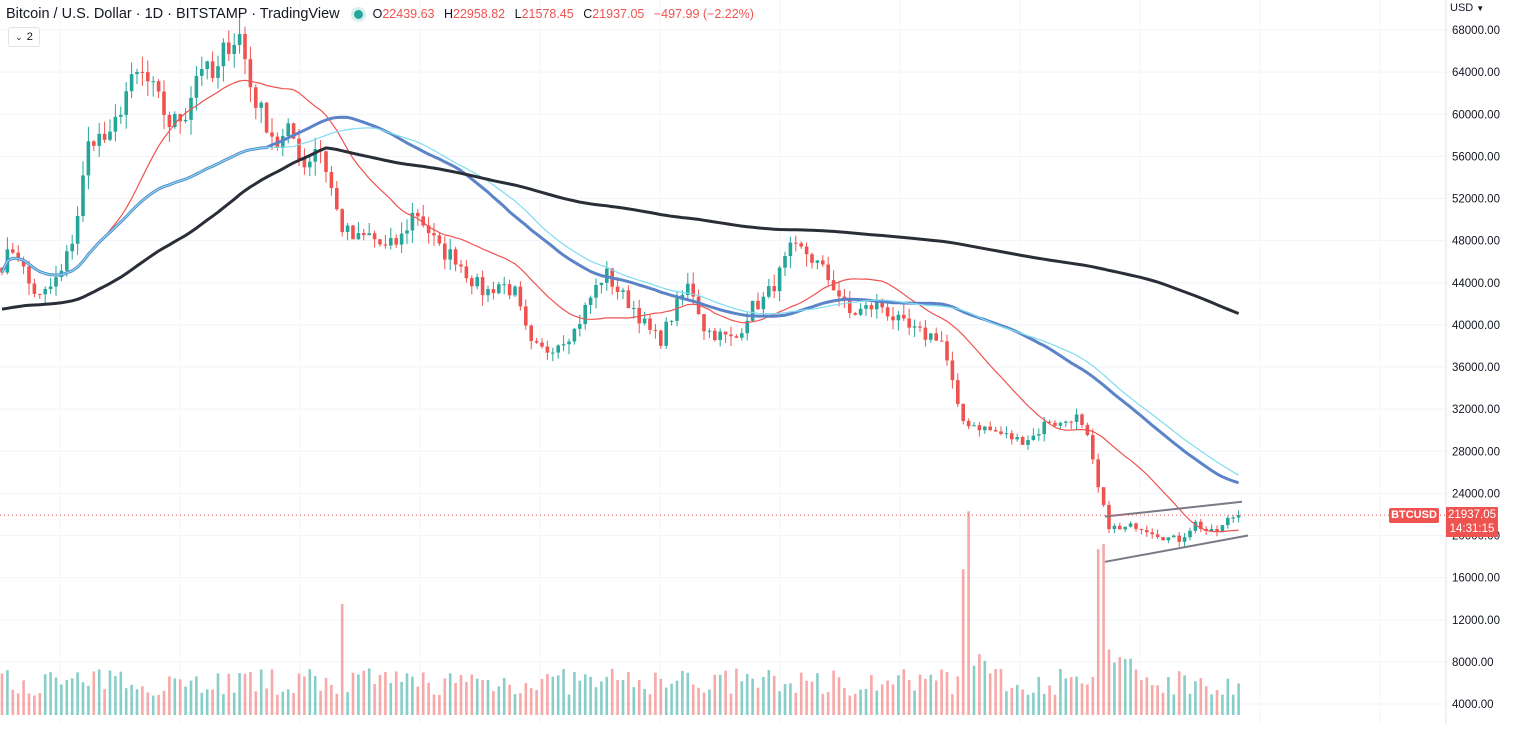  Describe the element at coordinates (1176, 531) in the screenshot. I see `trendlines` at that location.